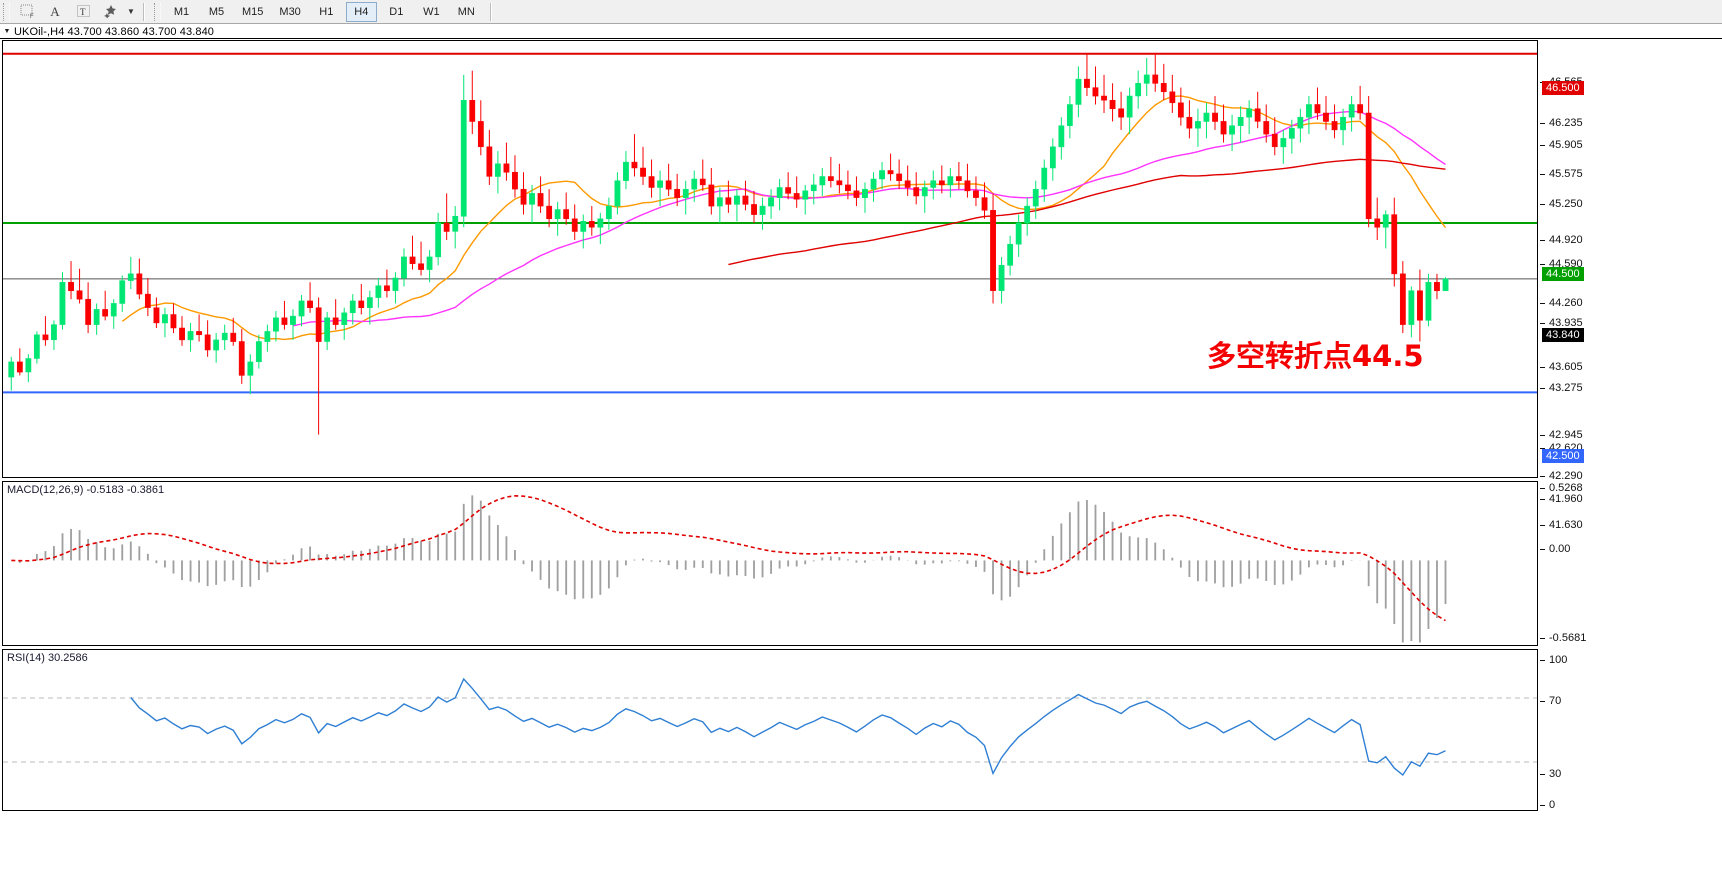  Describe the element at coordinates (1561, 525) in the screenshot. I see `price-tick: 41.630` at that location.